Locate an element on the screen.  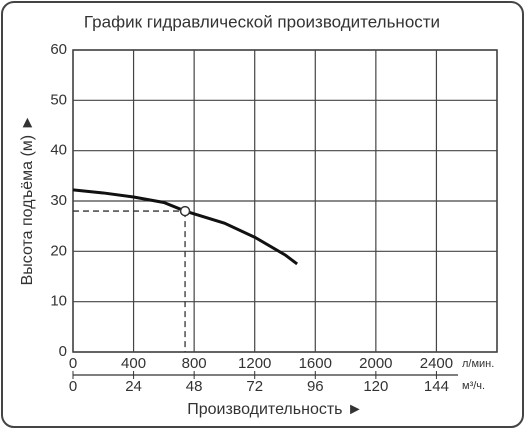
x2-tick-label: 48 is located at coordinates (194, 386).